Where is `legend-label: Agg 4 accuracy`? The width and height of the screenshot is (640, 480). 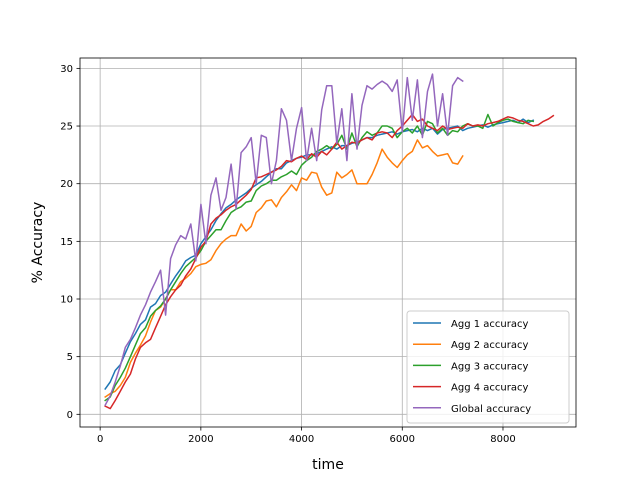
legend-label: Agg 4 accuracy is located at coordinates (489, 388).